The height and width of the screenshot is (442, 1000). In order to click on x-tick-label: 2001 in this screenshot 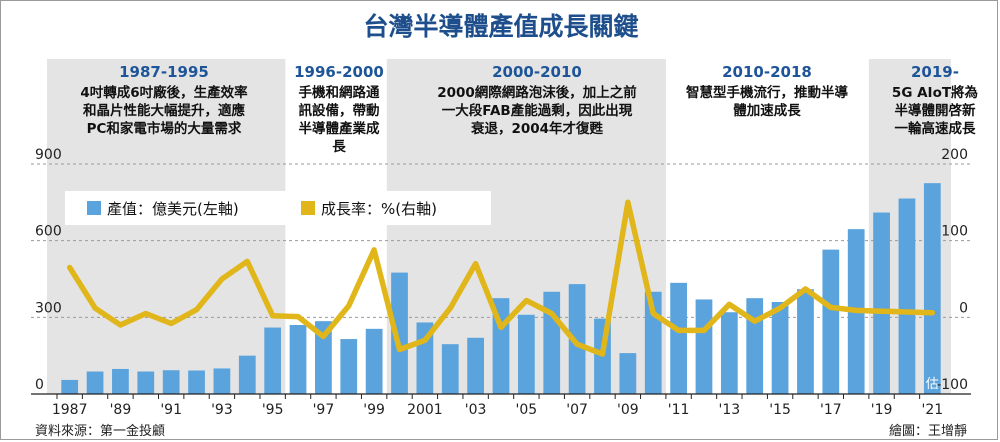, I will do `click(425, 410)`.